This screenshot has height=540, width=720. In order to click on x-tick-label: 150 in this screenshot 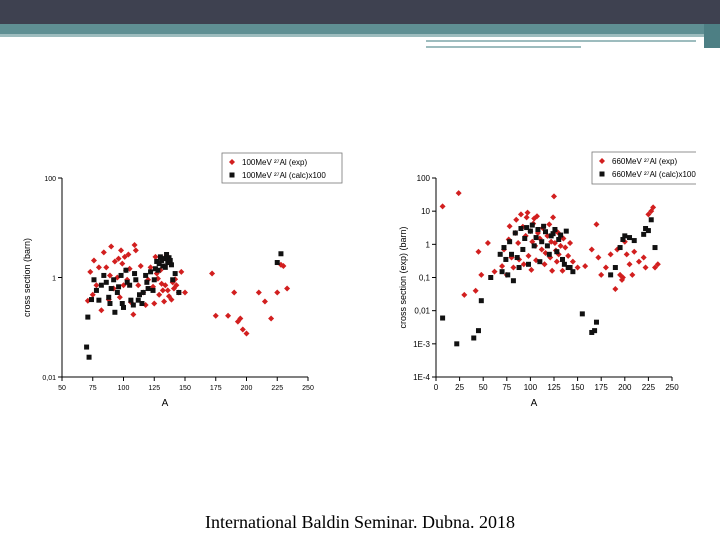, I will do `click(185, 388)`.